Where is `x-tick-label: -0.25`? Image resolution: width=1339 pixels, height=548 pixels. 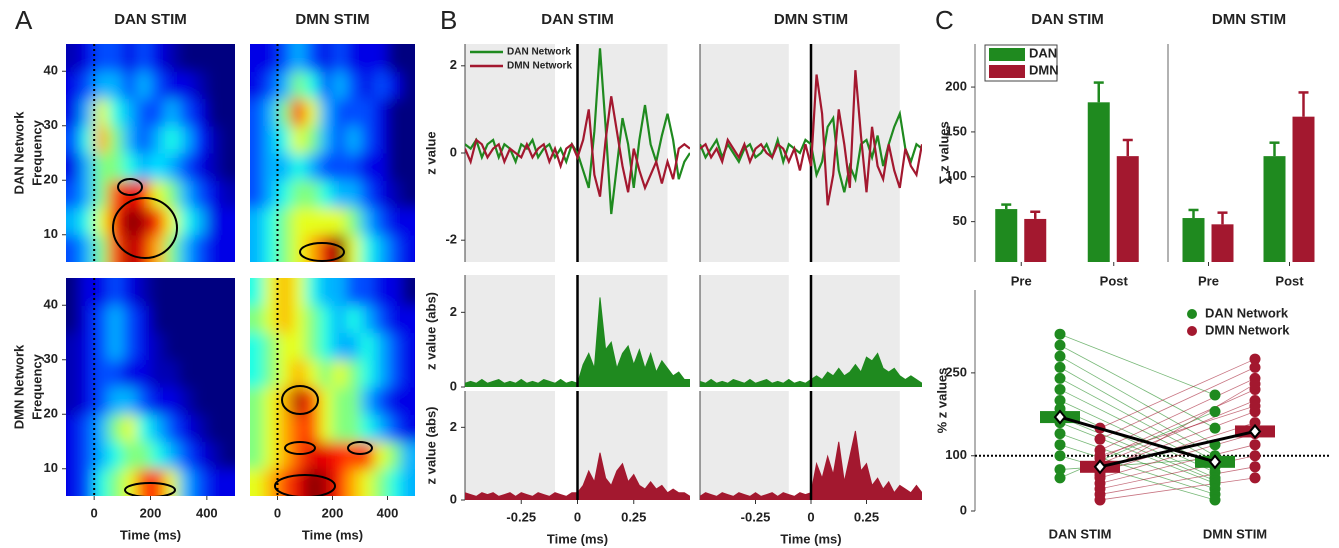 x-tick-label: -0.25 is located at coordinates (756, 516).